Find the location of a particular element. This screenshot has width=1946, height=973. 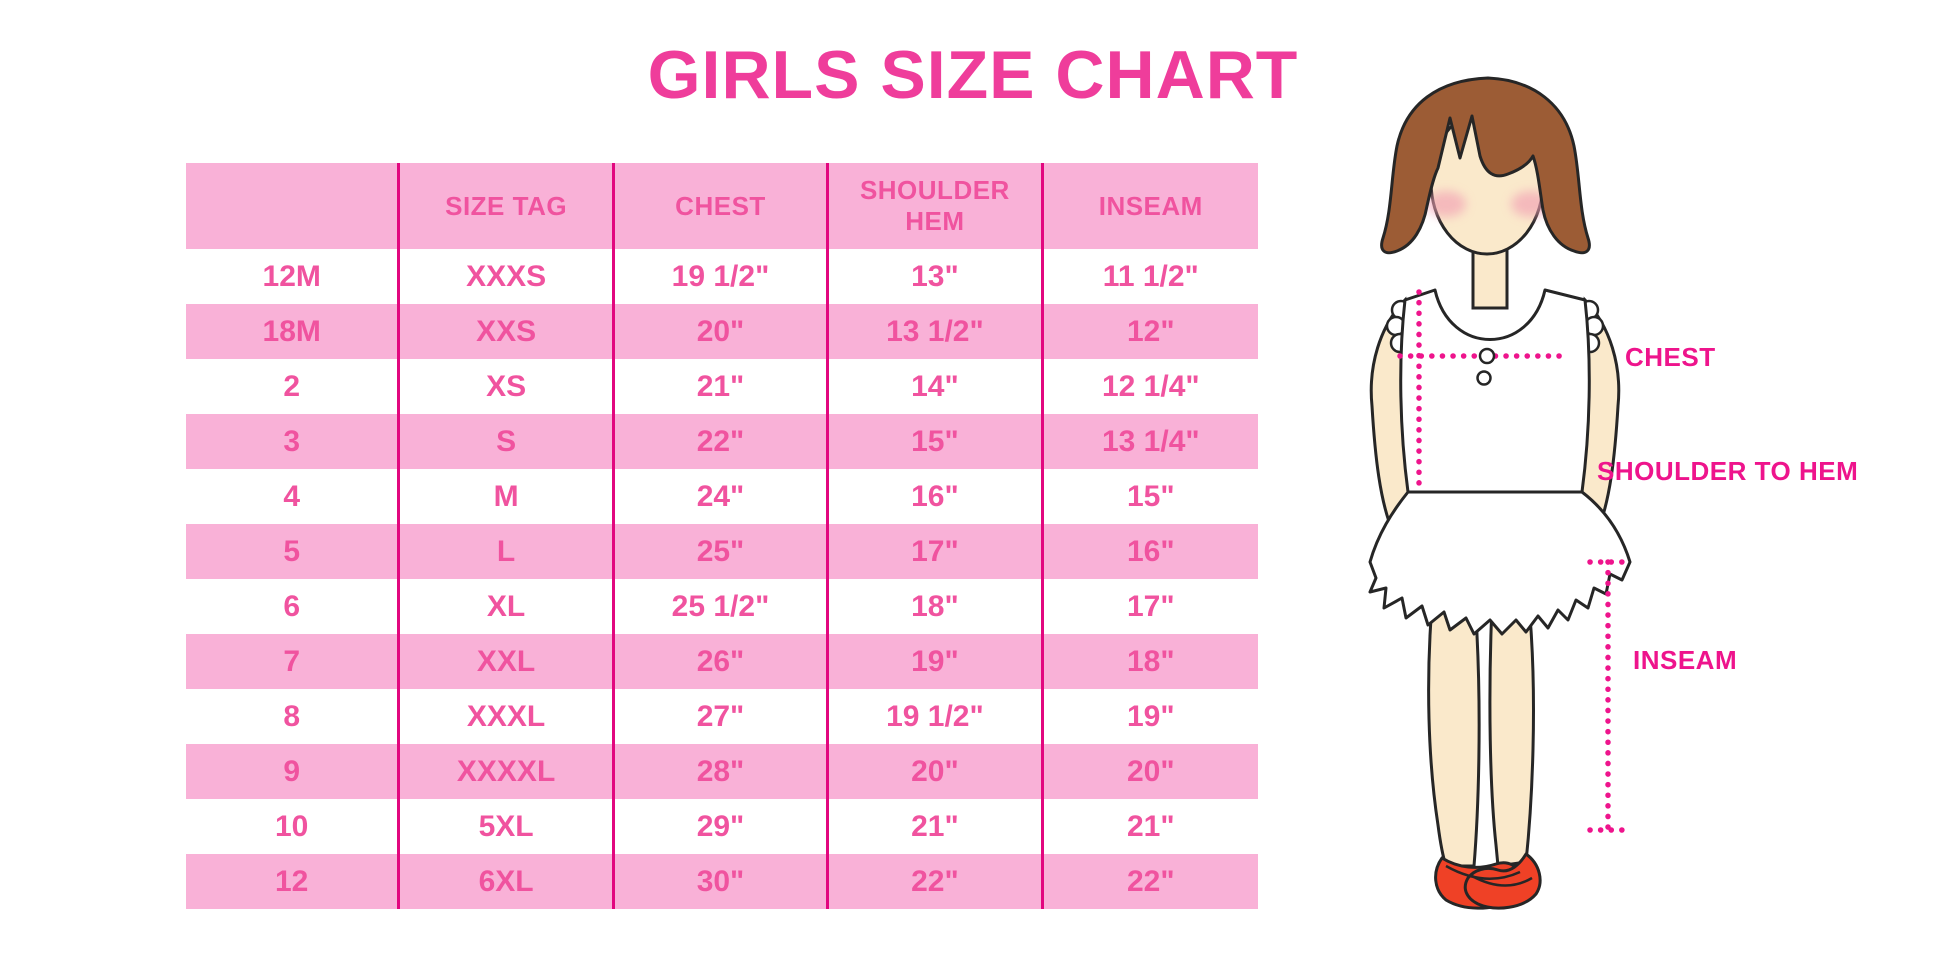

table-cell: XXXXL is located at coordinates (507, 771).